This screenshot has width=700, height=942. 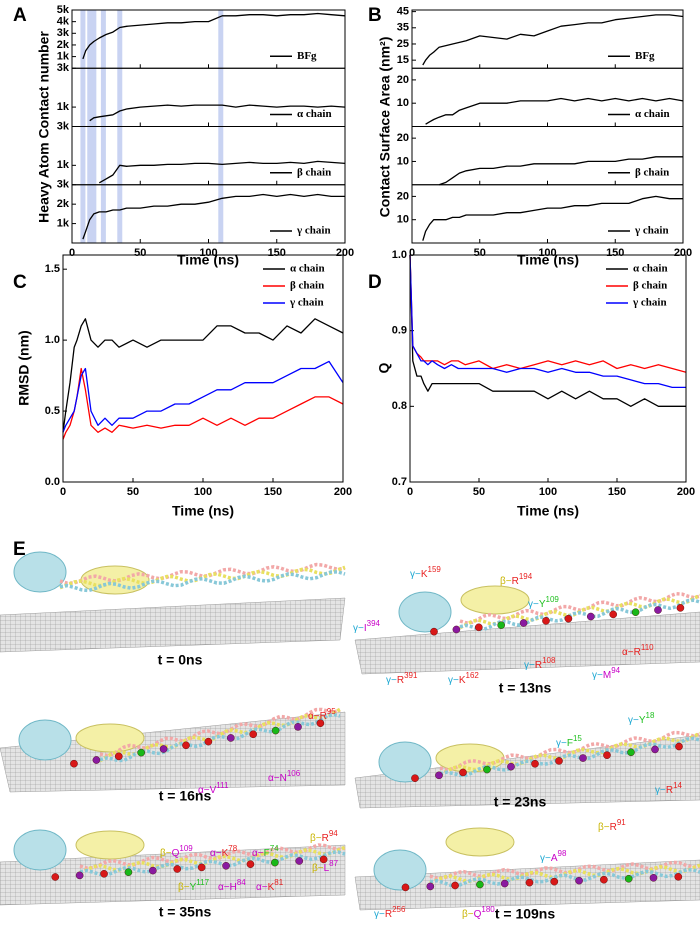 What do you see at coordinates (324, 836) in the screenshot?
I see `residue-label: β−R94` at bounding box center [324, 836].